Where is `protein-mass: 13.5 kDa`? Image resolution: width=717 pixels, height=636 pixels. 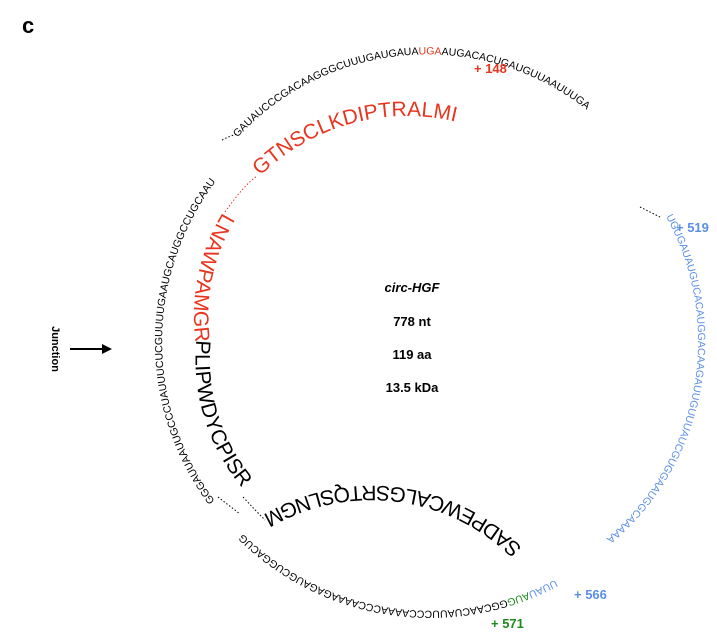 protein-mass: 13.5 kDa is located at coordinates (413, 387).